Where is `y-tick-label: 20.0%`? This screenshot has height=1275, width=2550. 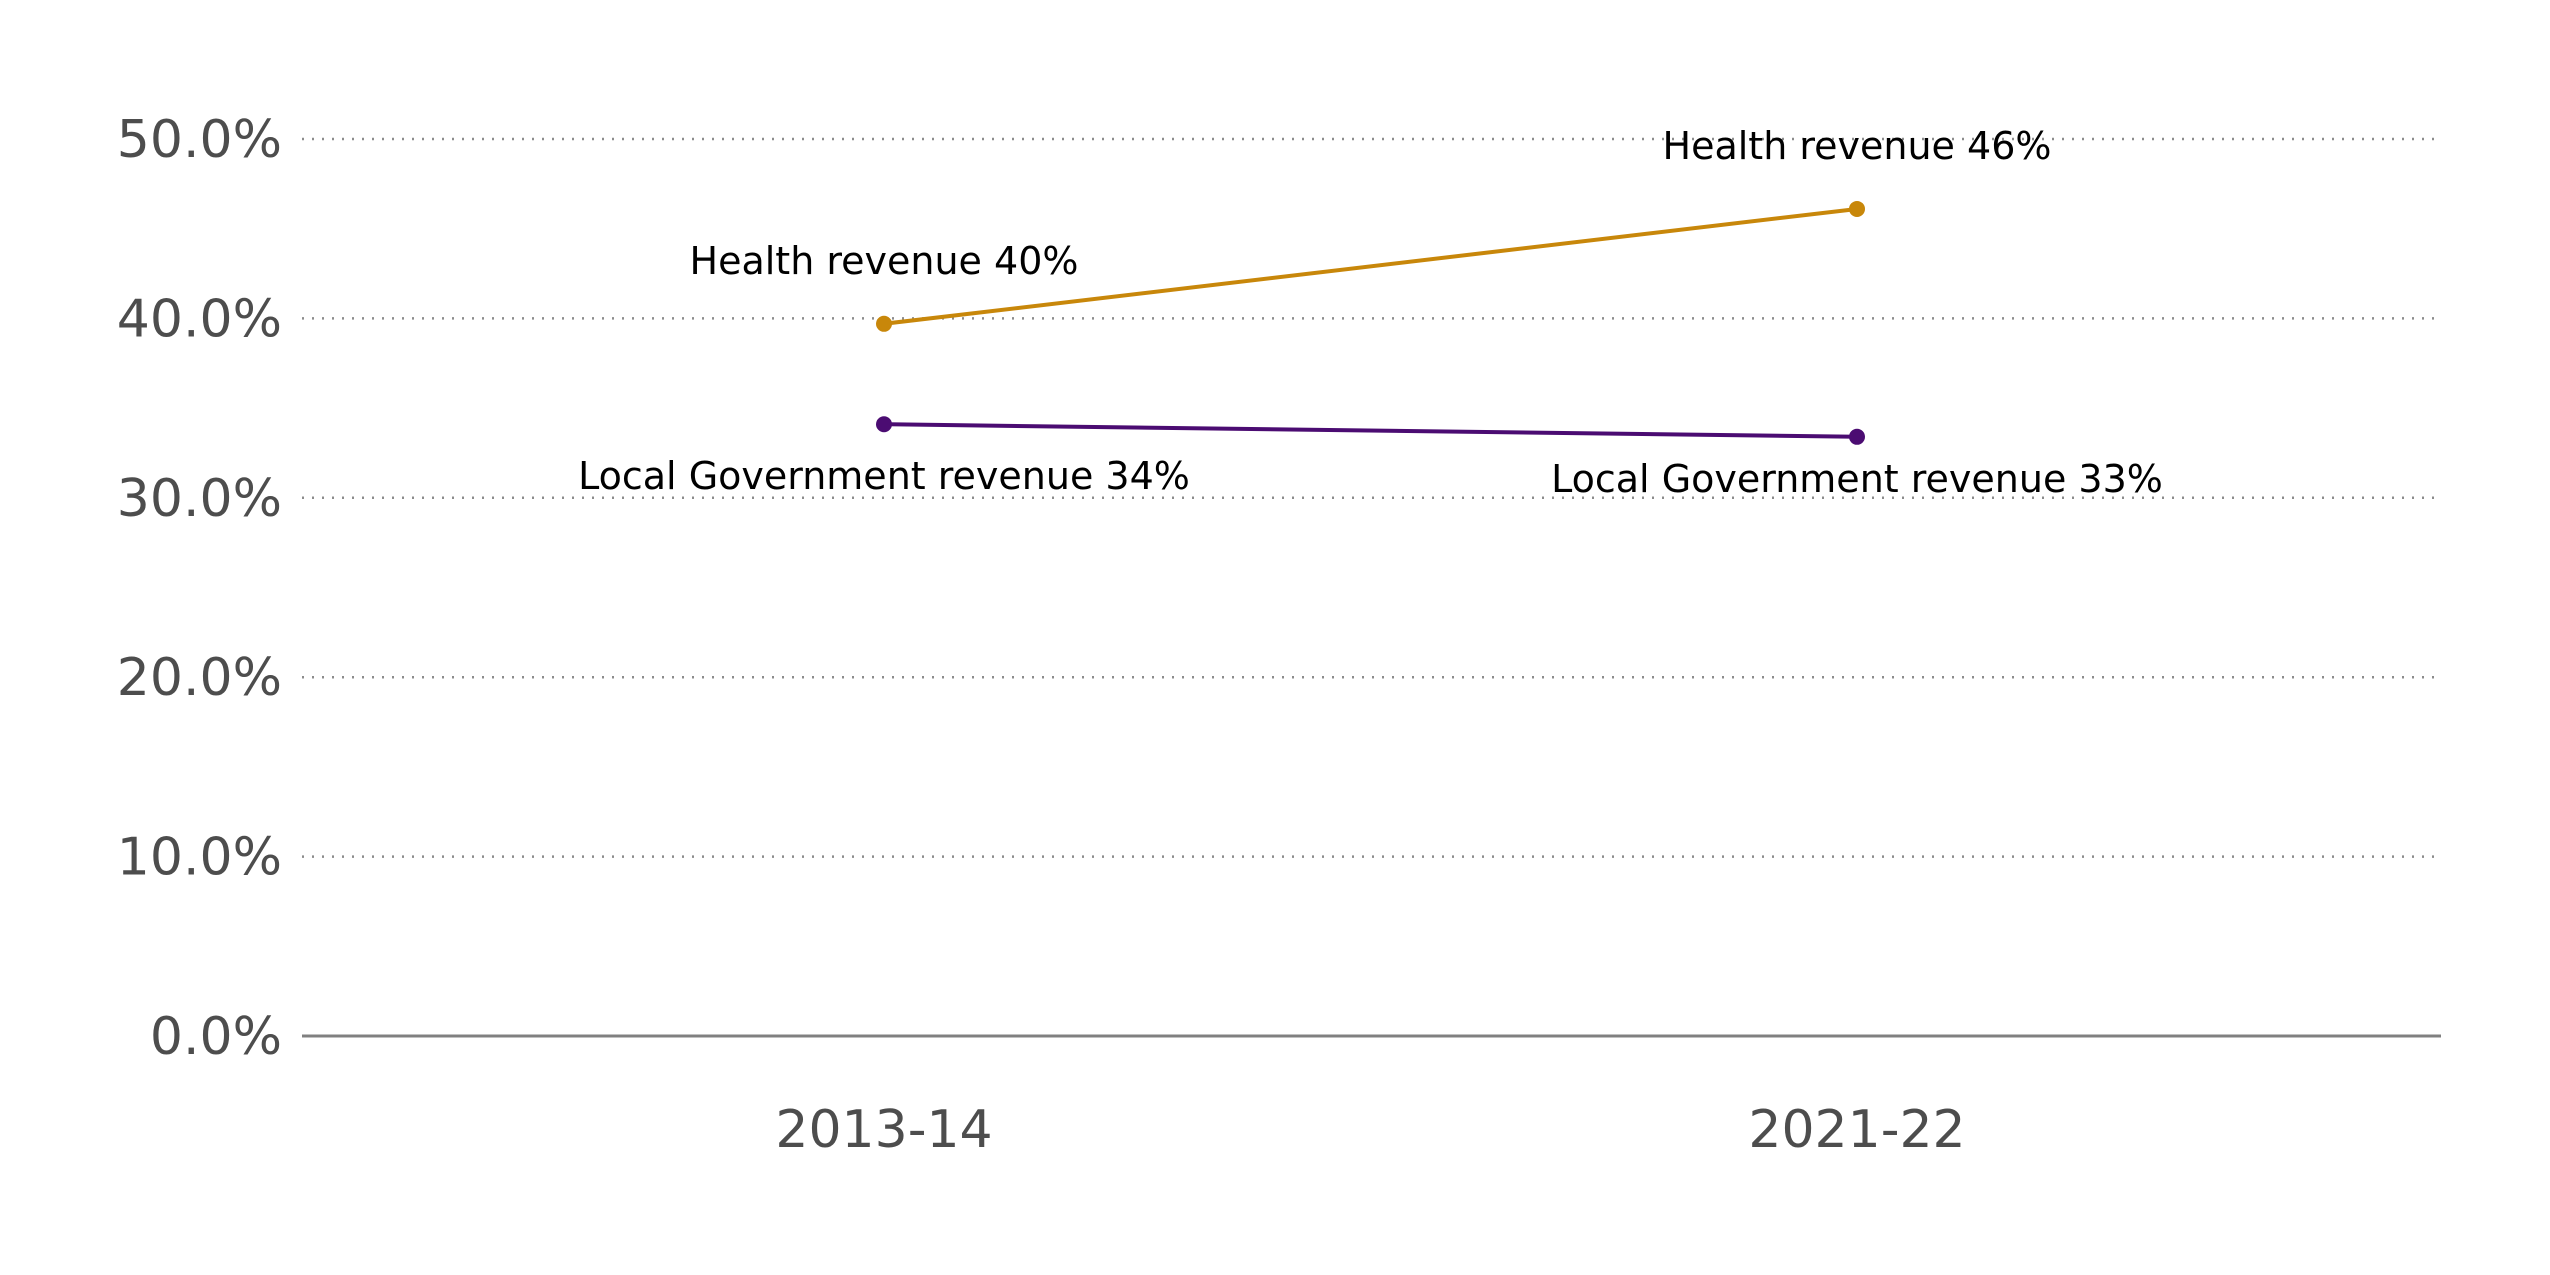 y-tick-label: 20.0% is located at coordinates (199, 678).